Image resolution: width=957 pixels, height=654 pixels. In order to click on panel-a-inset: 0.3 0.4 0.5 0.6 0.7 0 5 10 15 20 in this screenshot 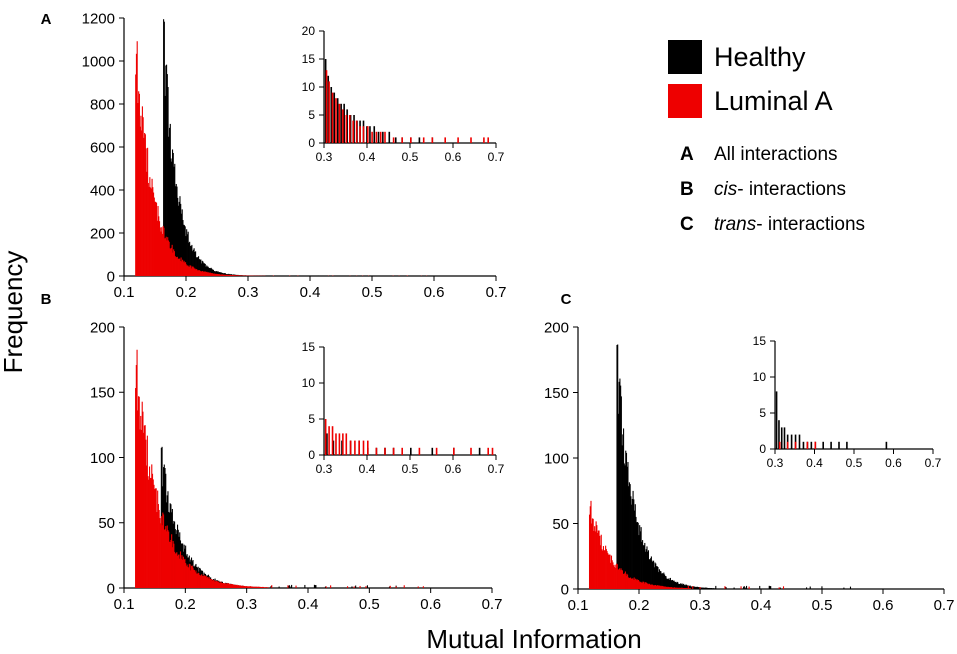, I will do `click(403, 94)`.